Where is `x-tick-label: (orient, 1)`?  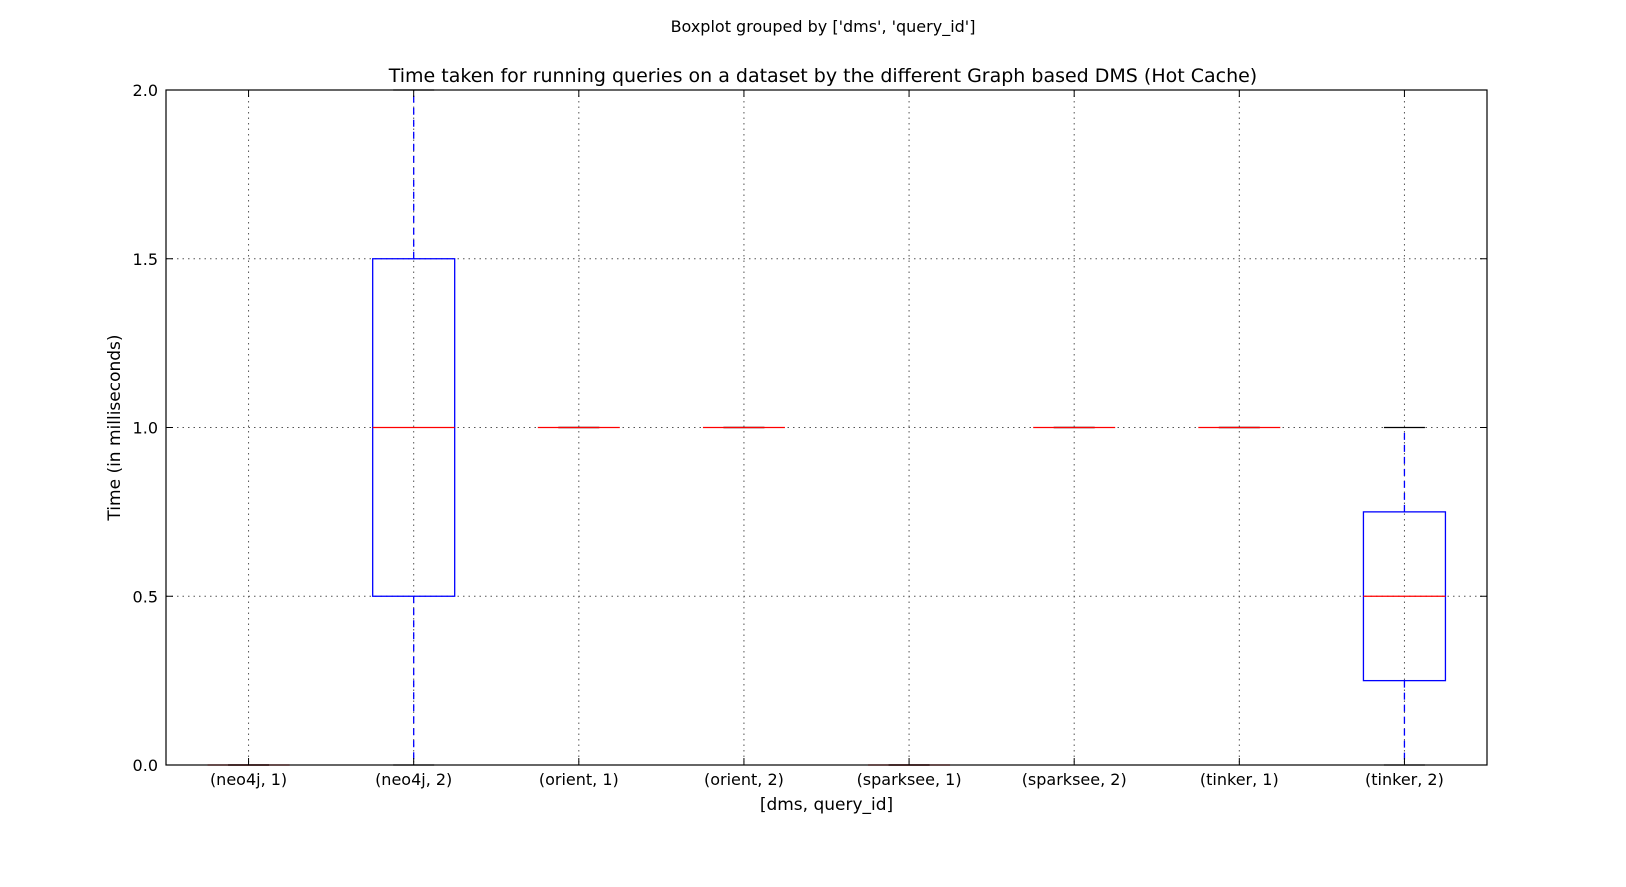
x-tick-label: (orient, 1) is located at coordinates (579, 779).